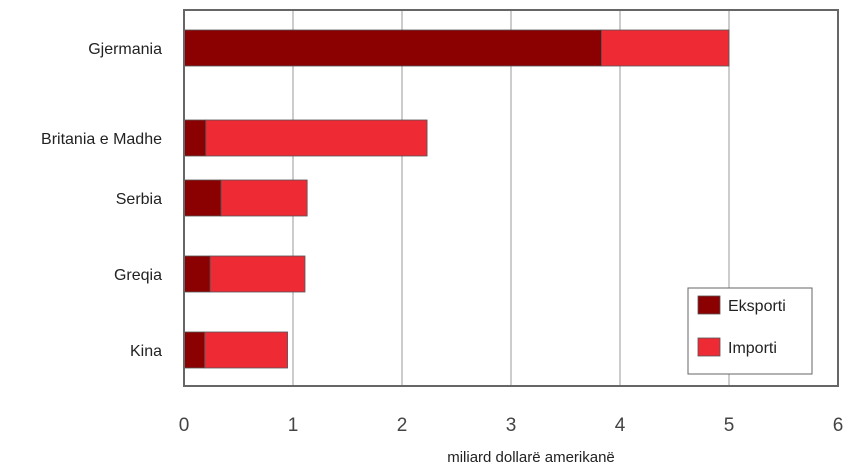 The width and height of the screenshot is (846, 467). I want to click on category-label: Britania e Madhe, so click(101, 139).